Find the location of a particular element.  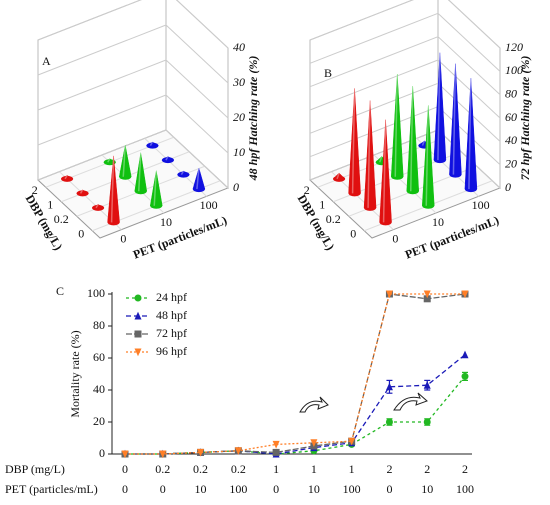

z-tick-label: 30 is located at coordinates (238, 82).